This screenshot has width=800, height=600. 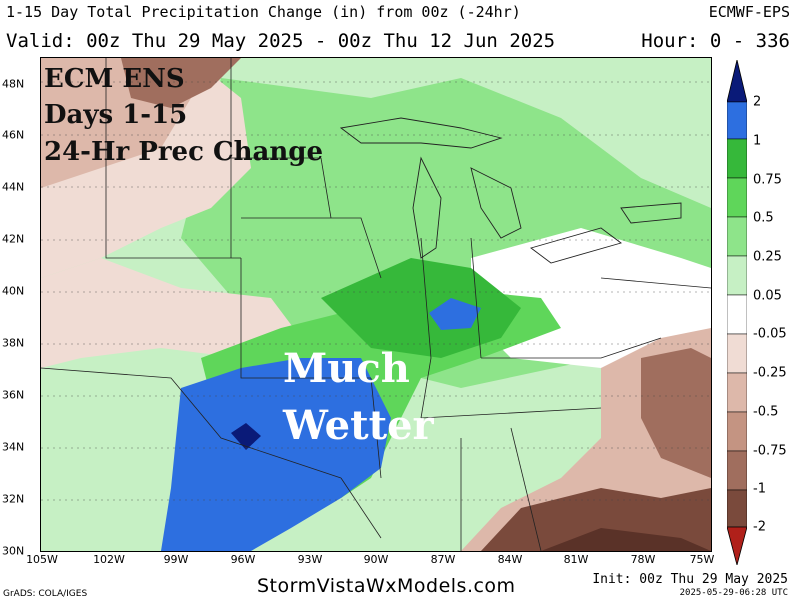 I want to click on overlay-days-label: Days 1-15, so click(x=116, y=115).